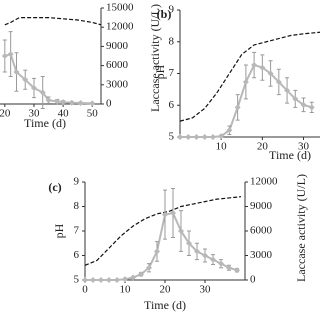 This screenshot has height=320, width=320. Describe the element at coordinates (64, 114) in the screenshot. I see `x-tick-label: 40` at that location.